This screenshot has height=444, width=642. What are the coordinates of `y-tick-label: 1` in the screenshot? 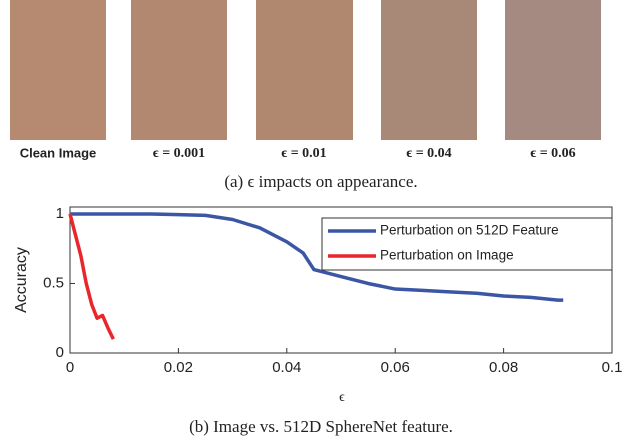 It's located at (60, 213).